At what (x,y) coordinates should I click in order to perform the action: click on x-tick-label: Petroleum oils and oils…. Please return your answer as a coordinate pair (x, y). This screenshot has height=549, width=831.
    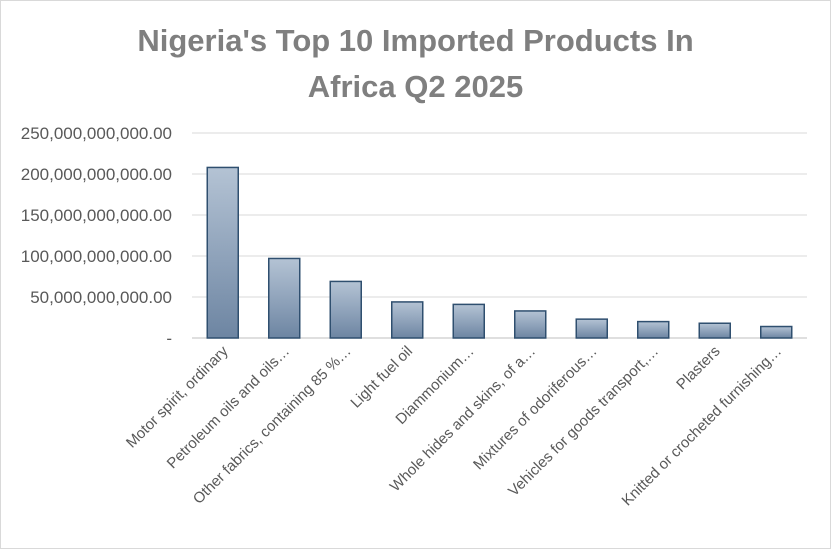
    Looking at the image, I should click on (228, 407).